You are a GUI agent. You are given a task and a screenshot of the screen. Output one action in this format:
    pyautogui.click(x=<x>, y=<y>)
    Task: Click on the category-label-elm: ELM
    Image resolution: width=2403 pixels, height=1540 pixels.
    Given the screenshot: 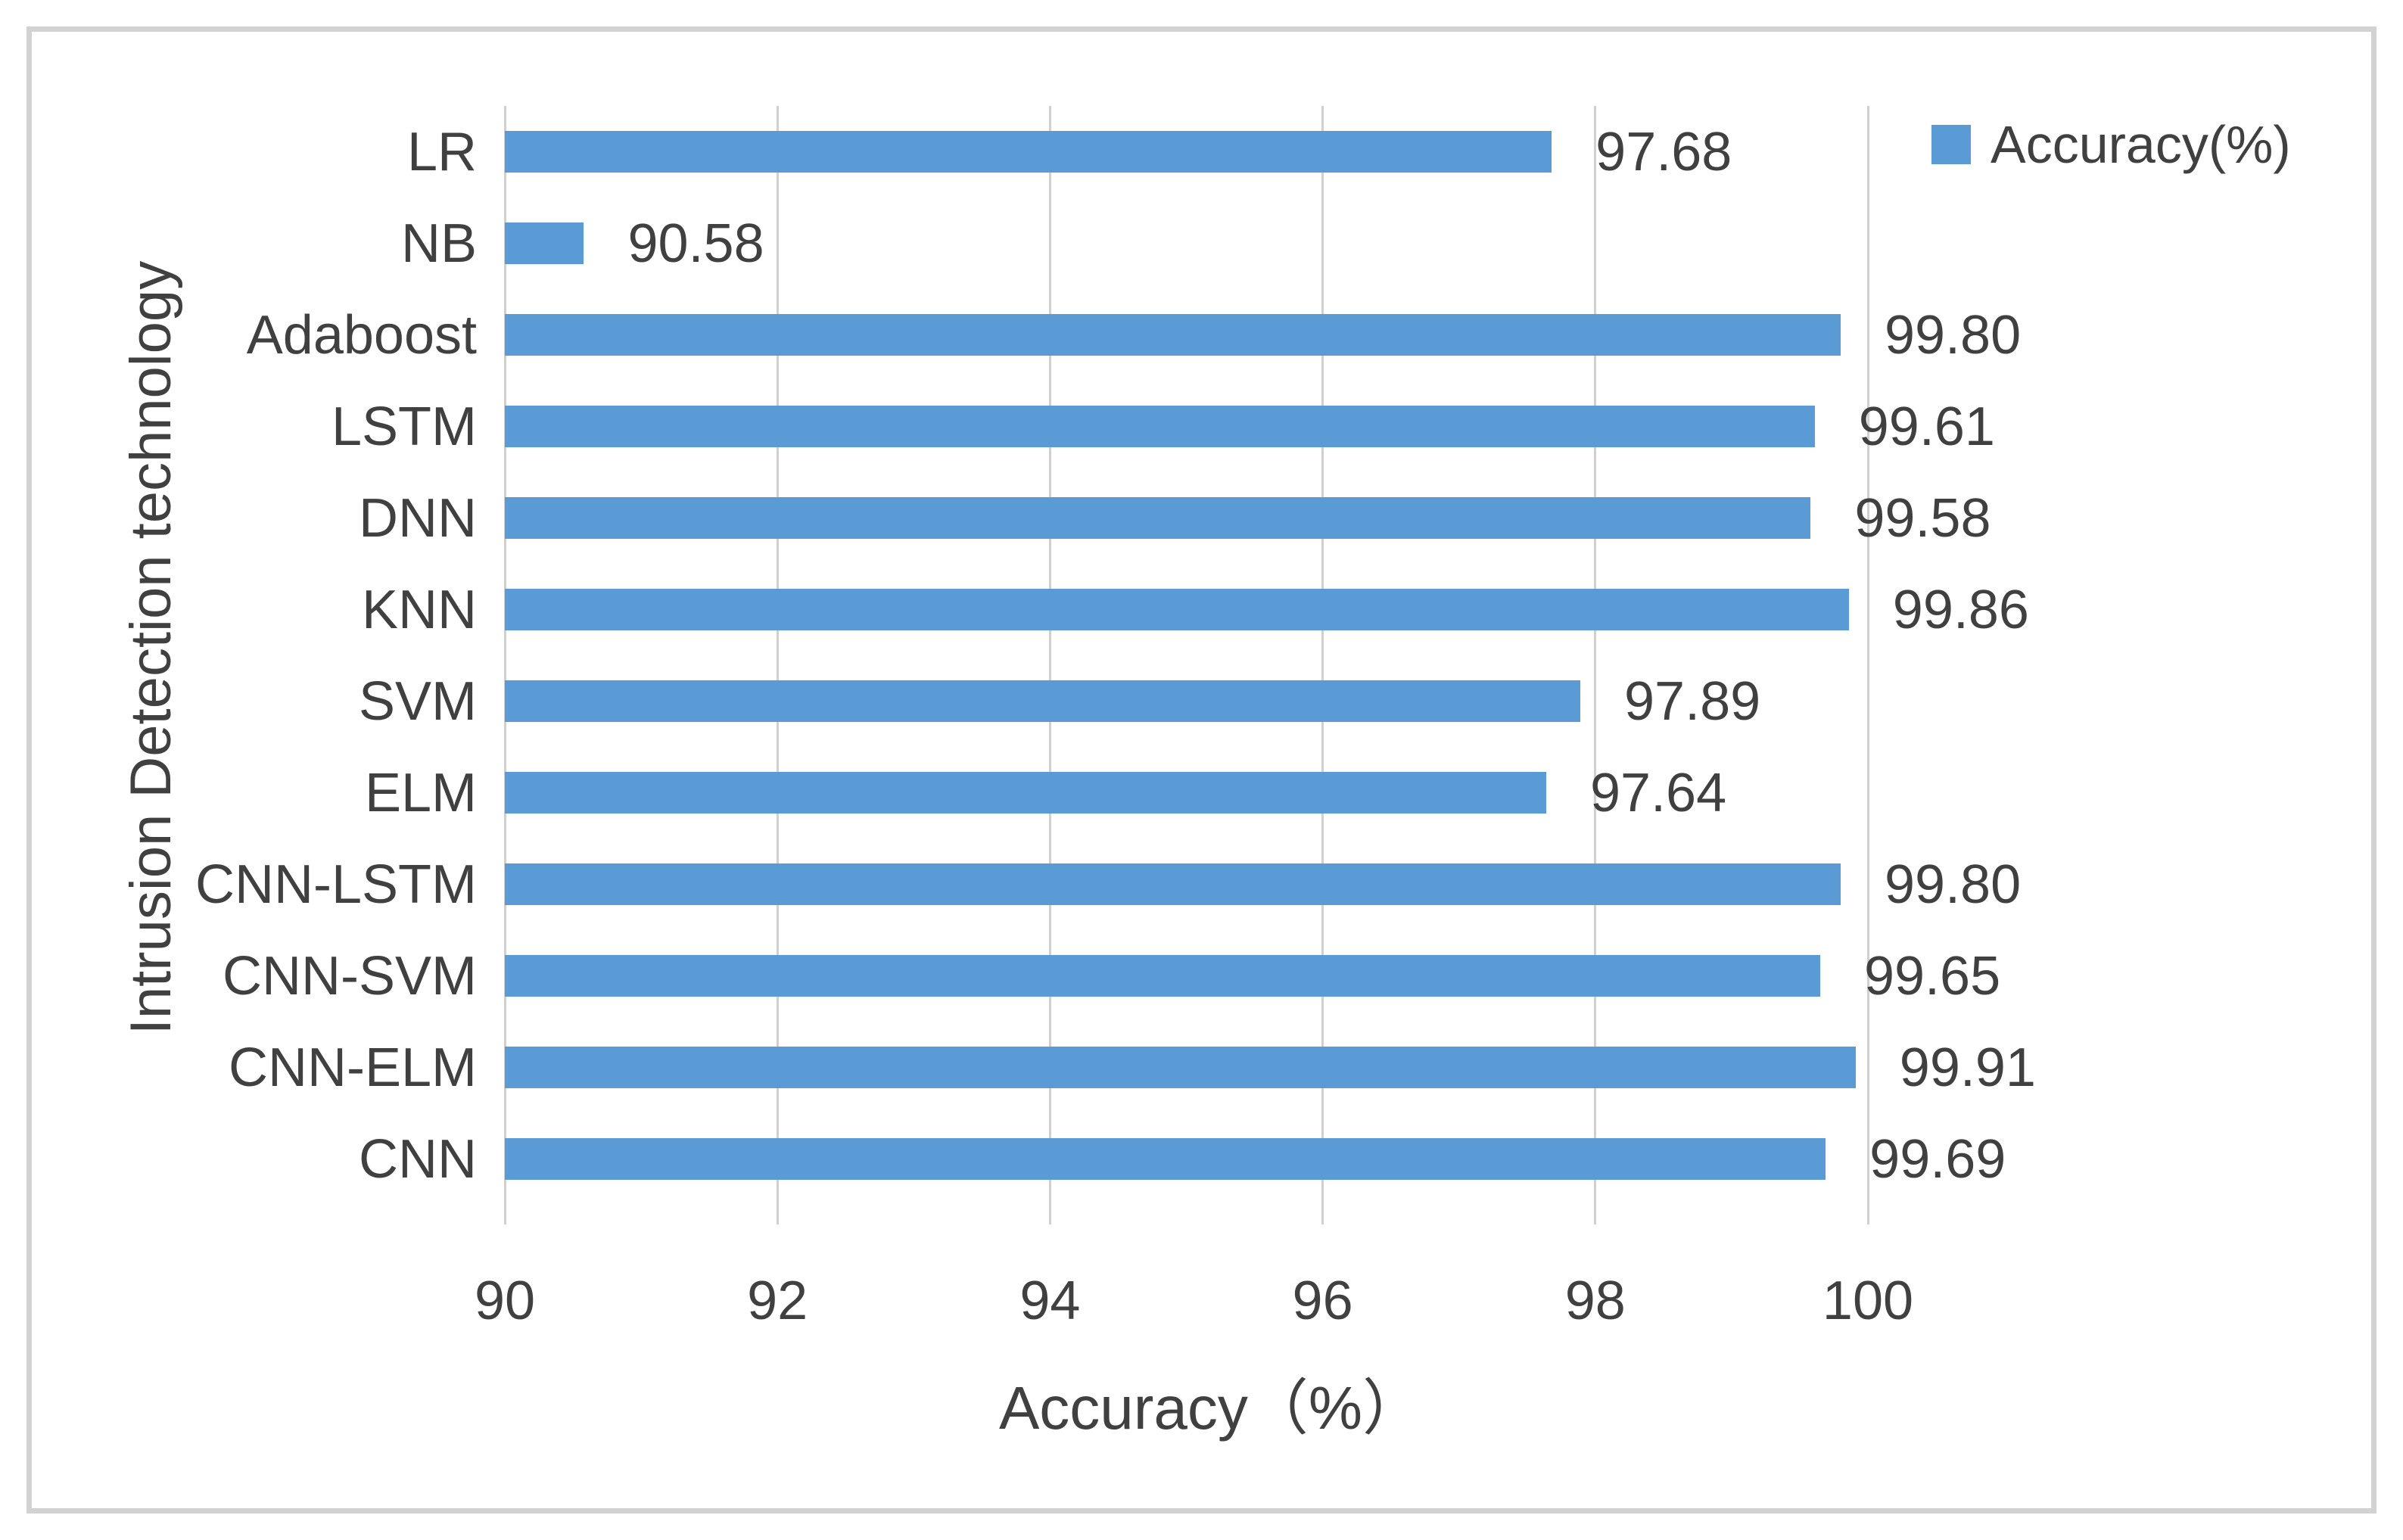 What is the action you would take?
    pyautogui.click(x=421, y=793)
    